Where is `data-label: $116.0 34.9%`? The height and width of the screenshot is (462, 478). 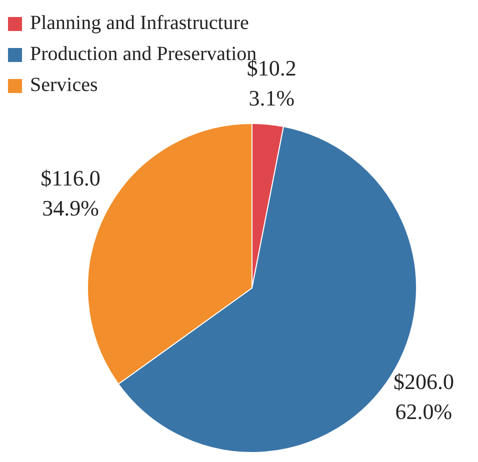 data-label: $116.0 34.9% is located at coordinates (70, 193).